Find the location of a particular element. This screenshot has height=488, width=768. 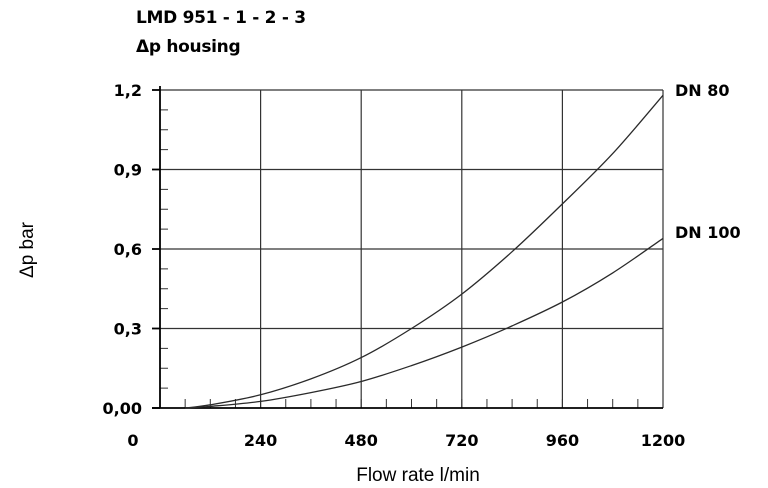

y-tick-label: 0,6 is located at coordinates (128, 249).